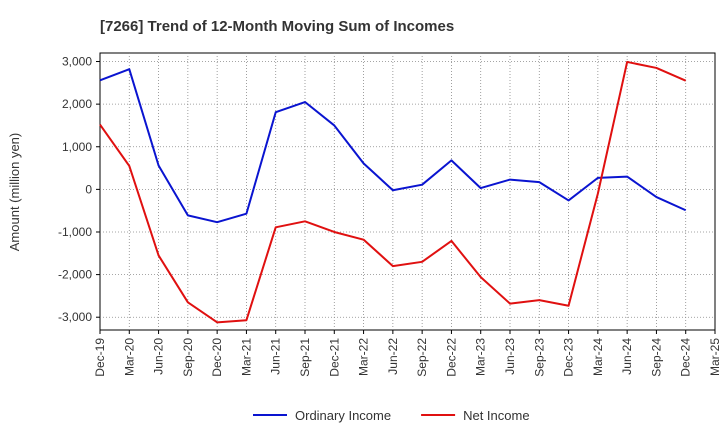  I want to click on y-tick-label: -1,000, so click(75, 232).